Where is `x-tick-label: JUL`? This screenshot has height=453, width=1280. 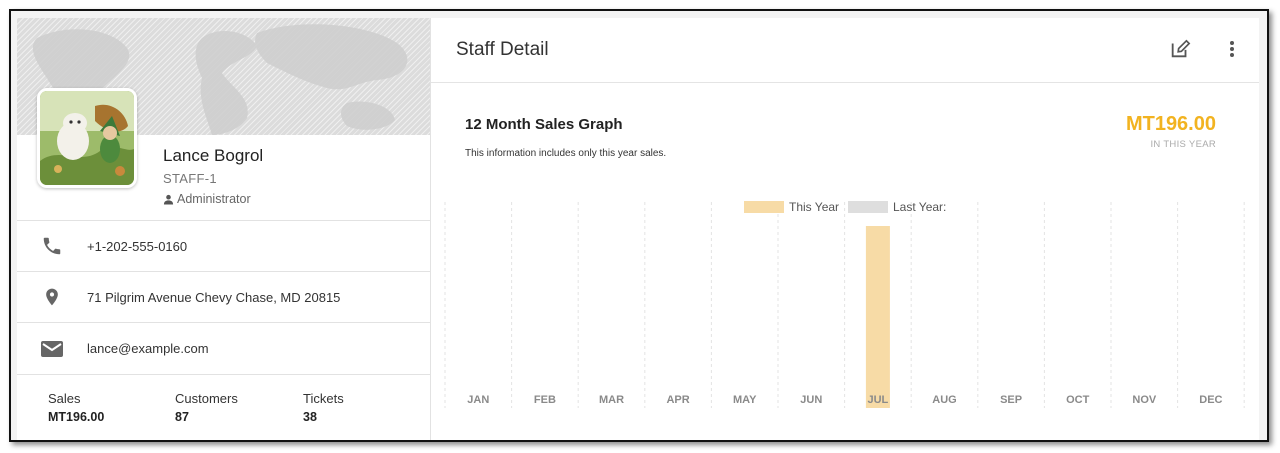 x-tick-label: JUL is located at coordinates (878, 400).